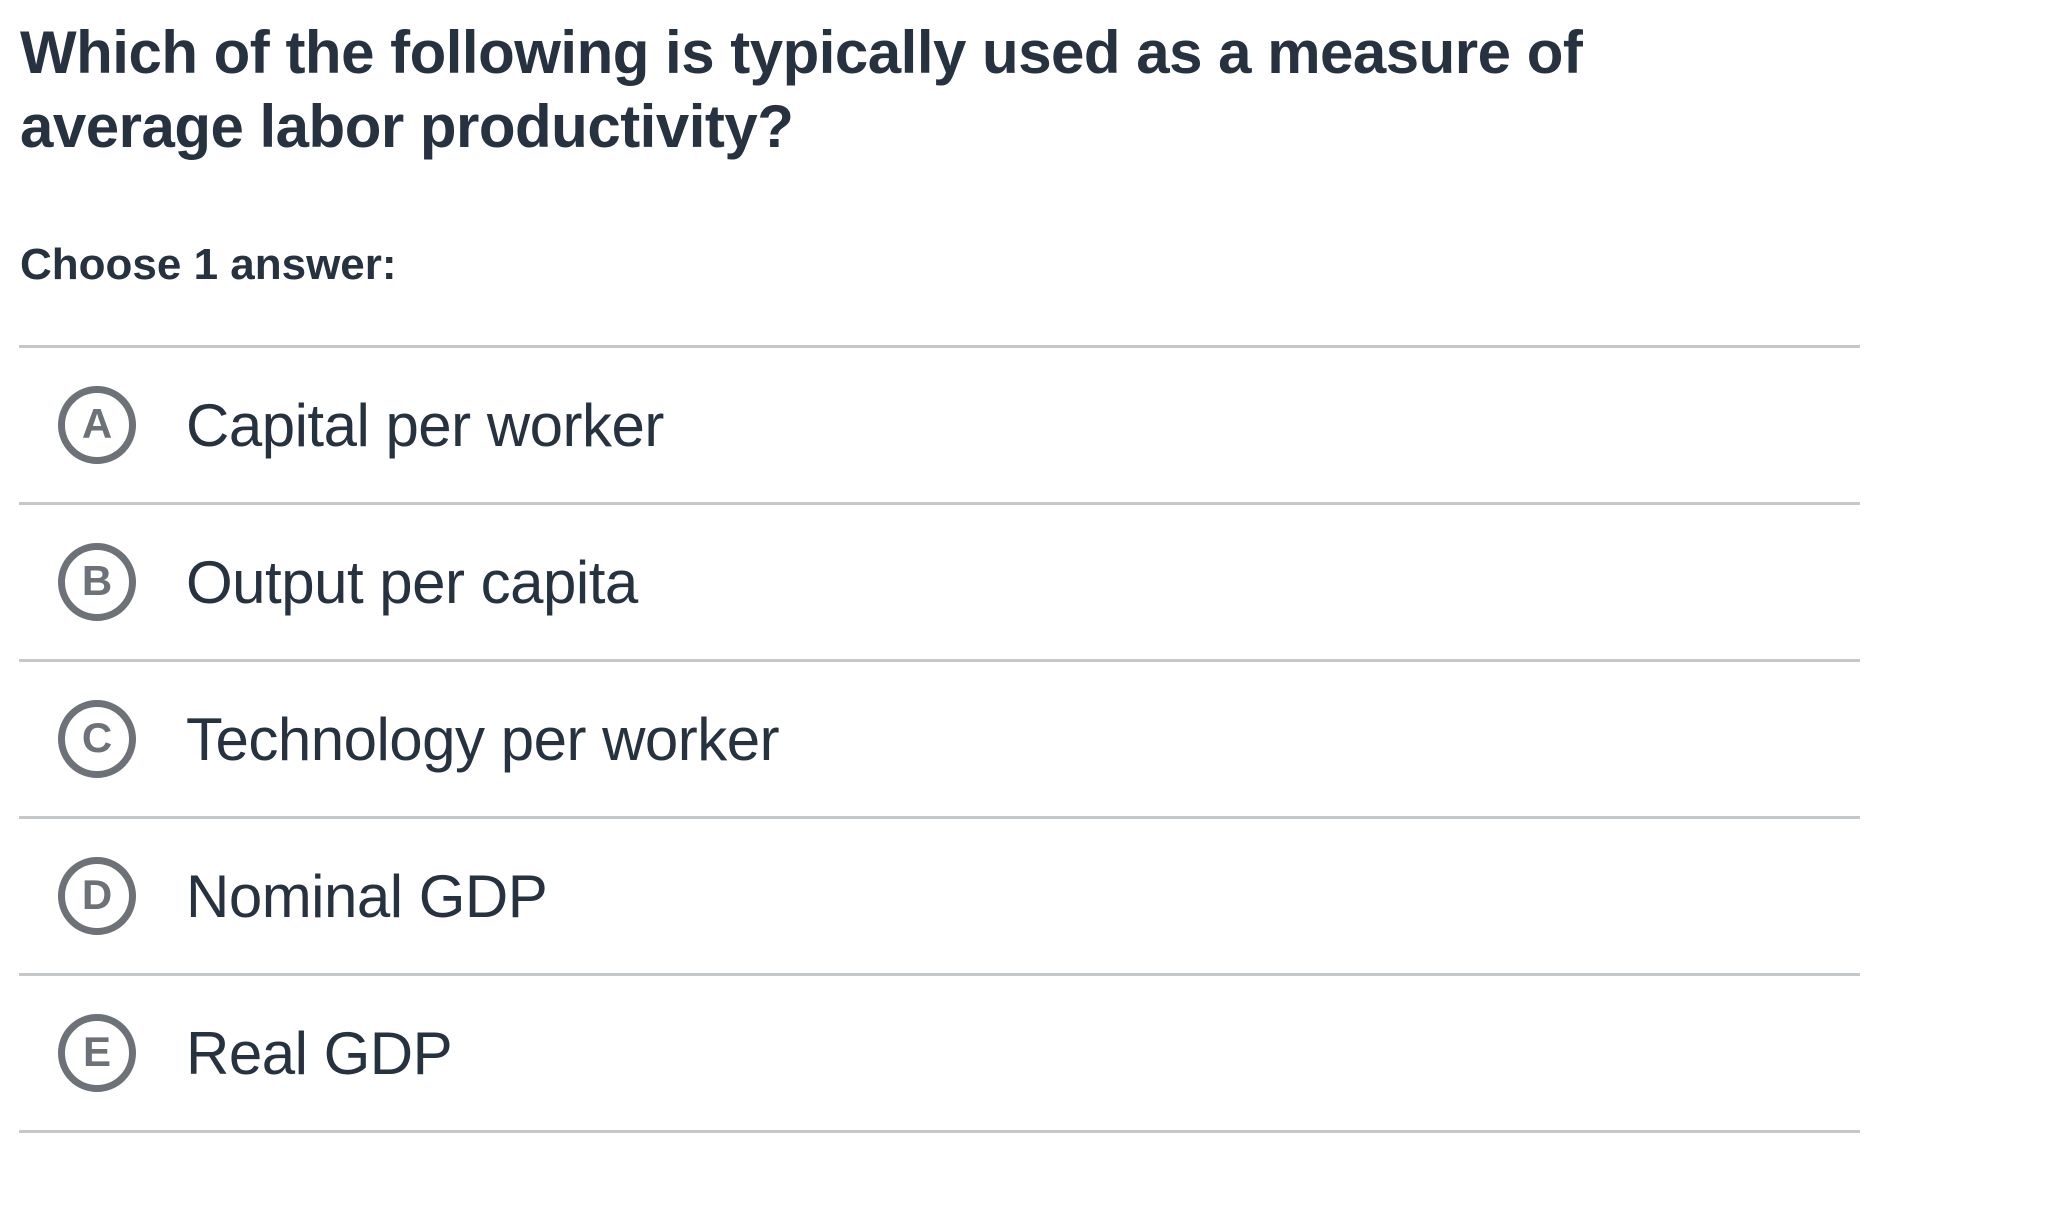 The width and height of the screenshot is (2048, 1220). I want to click on answer-option-d: D Nominal GDP, so click(939, 894).